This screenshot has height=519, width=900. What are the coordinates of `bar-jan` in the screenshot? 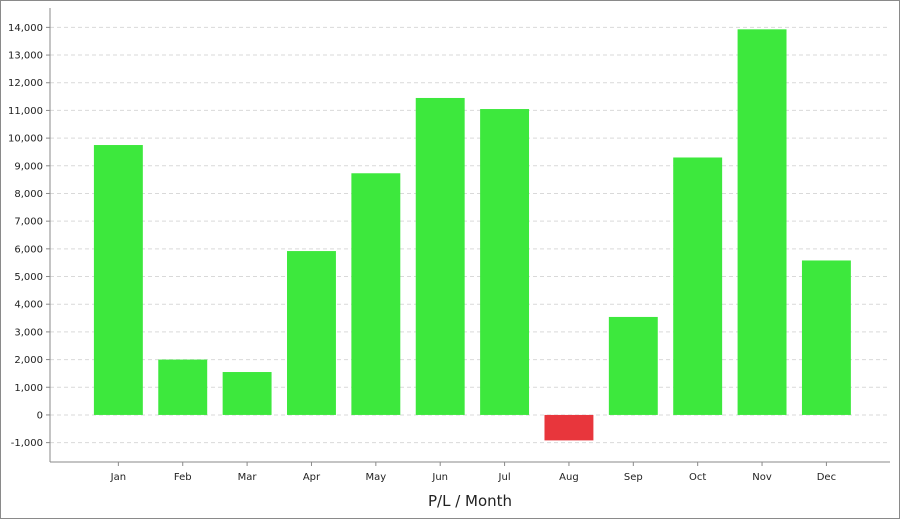 It's located at (118, 280).